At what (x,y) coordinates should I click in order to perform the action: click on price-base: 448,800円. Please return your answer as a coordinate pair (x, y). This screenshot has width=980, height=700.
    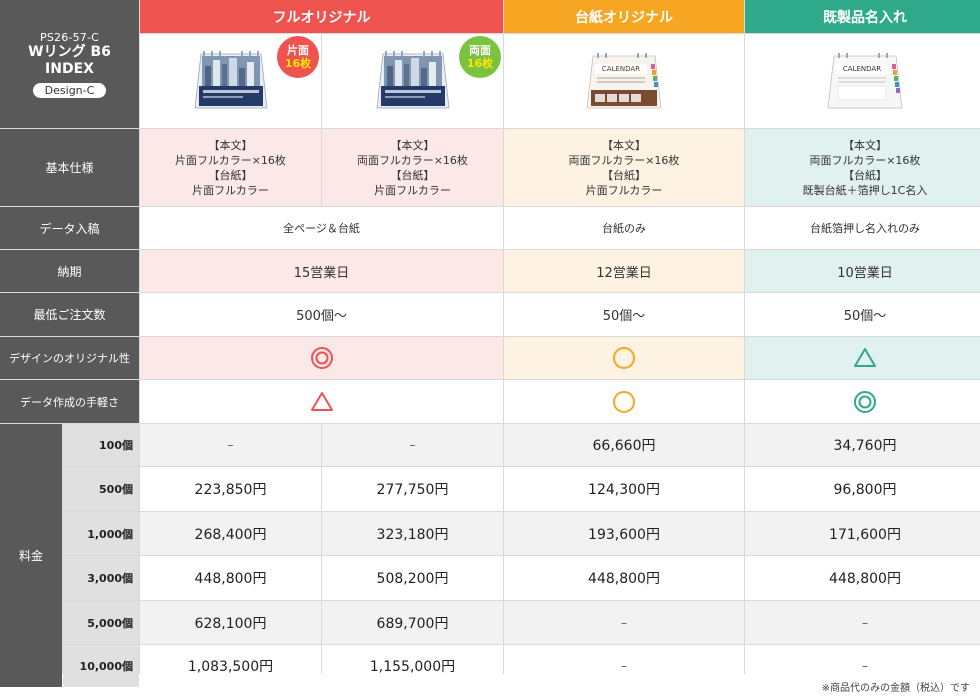
    Looking at the image, I should click on (624, 578).